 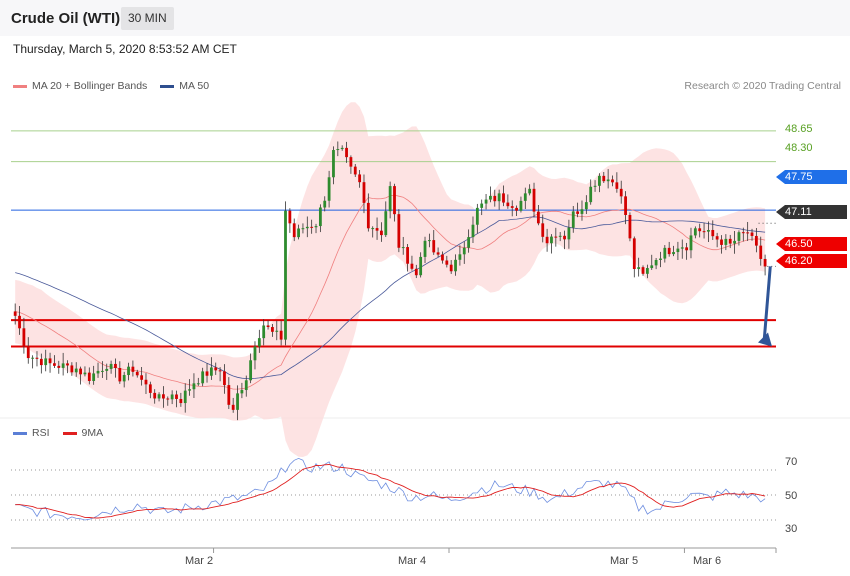 What do you see at coordinates (799, 148) in the screenshot?
I see `level-label-r1: 48.30` at bounding box center [799, 148].